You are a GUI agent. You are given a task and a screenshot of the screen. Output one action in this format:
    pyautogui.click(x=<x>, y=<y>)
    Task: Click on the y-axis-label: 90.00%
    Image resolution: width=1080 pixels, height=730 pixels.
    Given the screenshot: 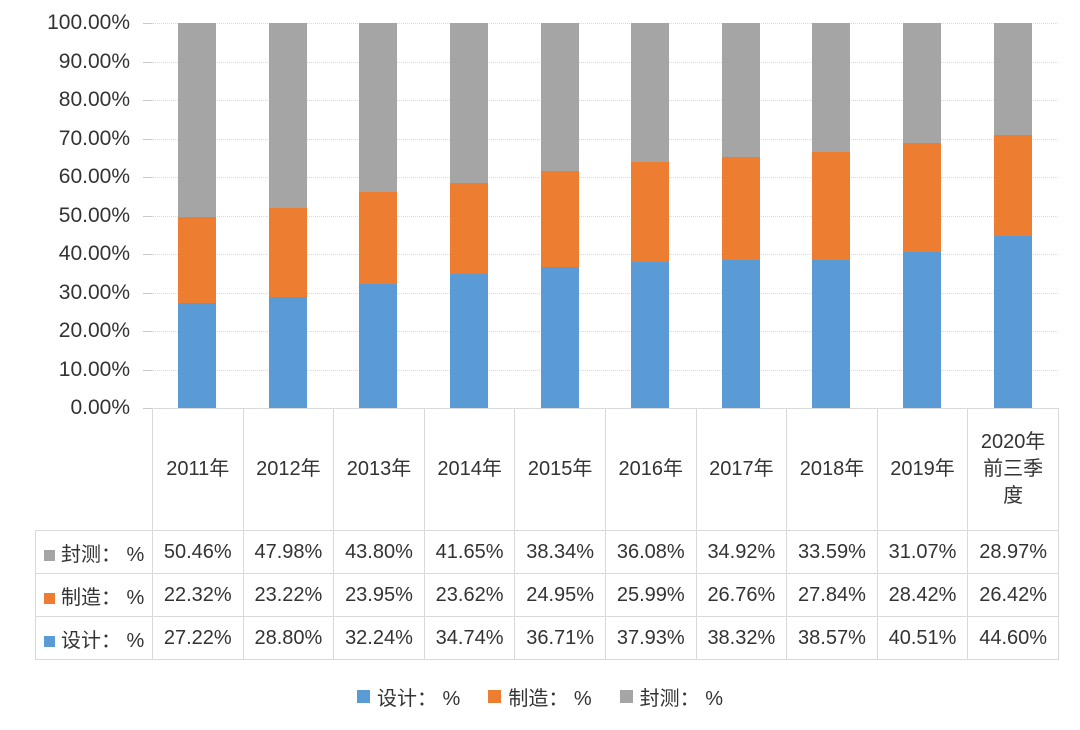 What is the action you would take?
    pyautogui.click(x=94, y=61)
    